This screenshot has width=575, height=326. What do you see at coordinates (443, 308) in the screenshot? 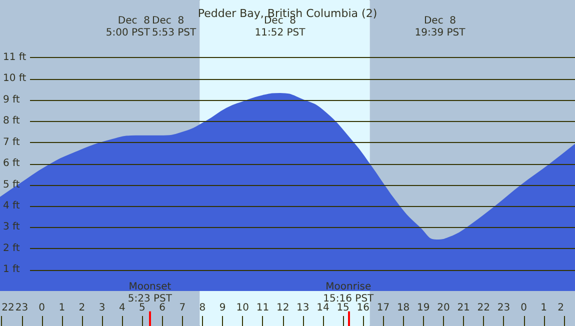
I see `x-tick-label: 20` at bounding box center [443, 308].